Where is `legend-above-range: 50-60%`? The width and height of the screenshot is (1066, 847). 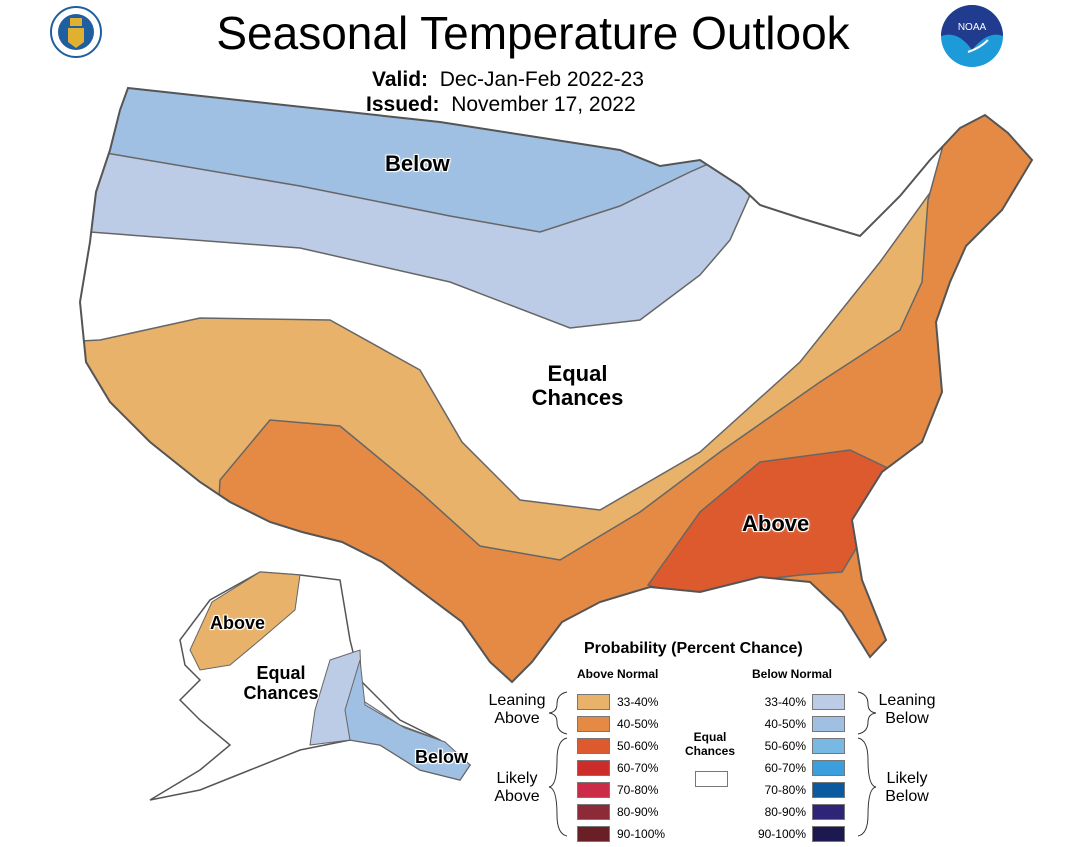 legend-above-range: 50-60% is located at coordinates (638, 746).